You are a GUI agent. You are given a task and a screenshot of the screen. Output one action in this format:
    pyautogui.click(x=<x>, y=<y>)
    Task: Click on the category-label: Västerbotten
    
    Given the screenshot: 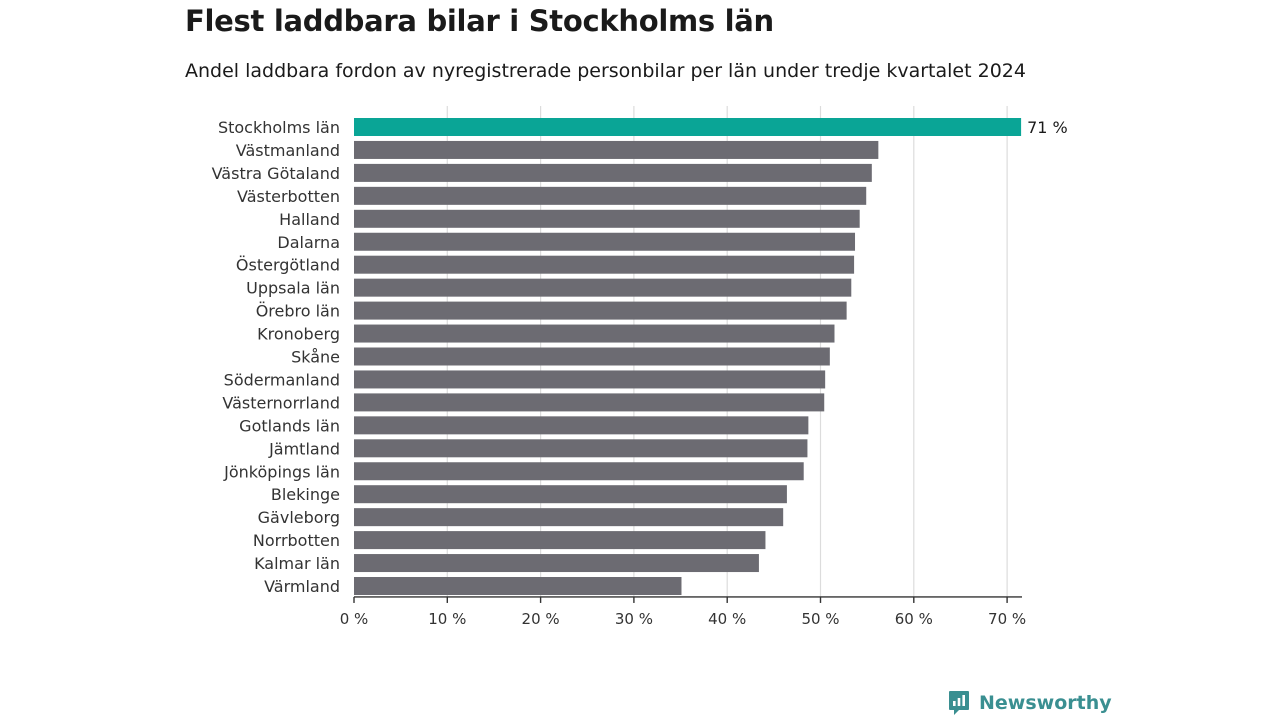 What is the action you would take?
    pyautogui.click(x=288, y=196)
    